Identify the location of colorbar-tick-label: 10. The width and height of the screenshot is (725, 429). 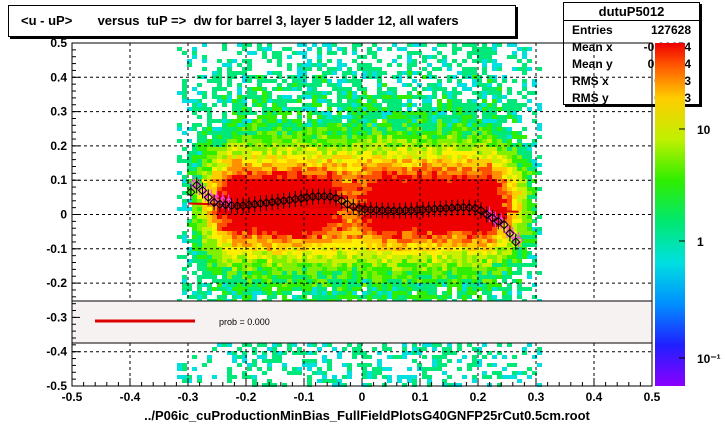
(704, 130).